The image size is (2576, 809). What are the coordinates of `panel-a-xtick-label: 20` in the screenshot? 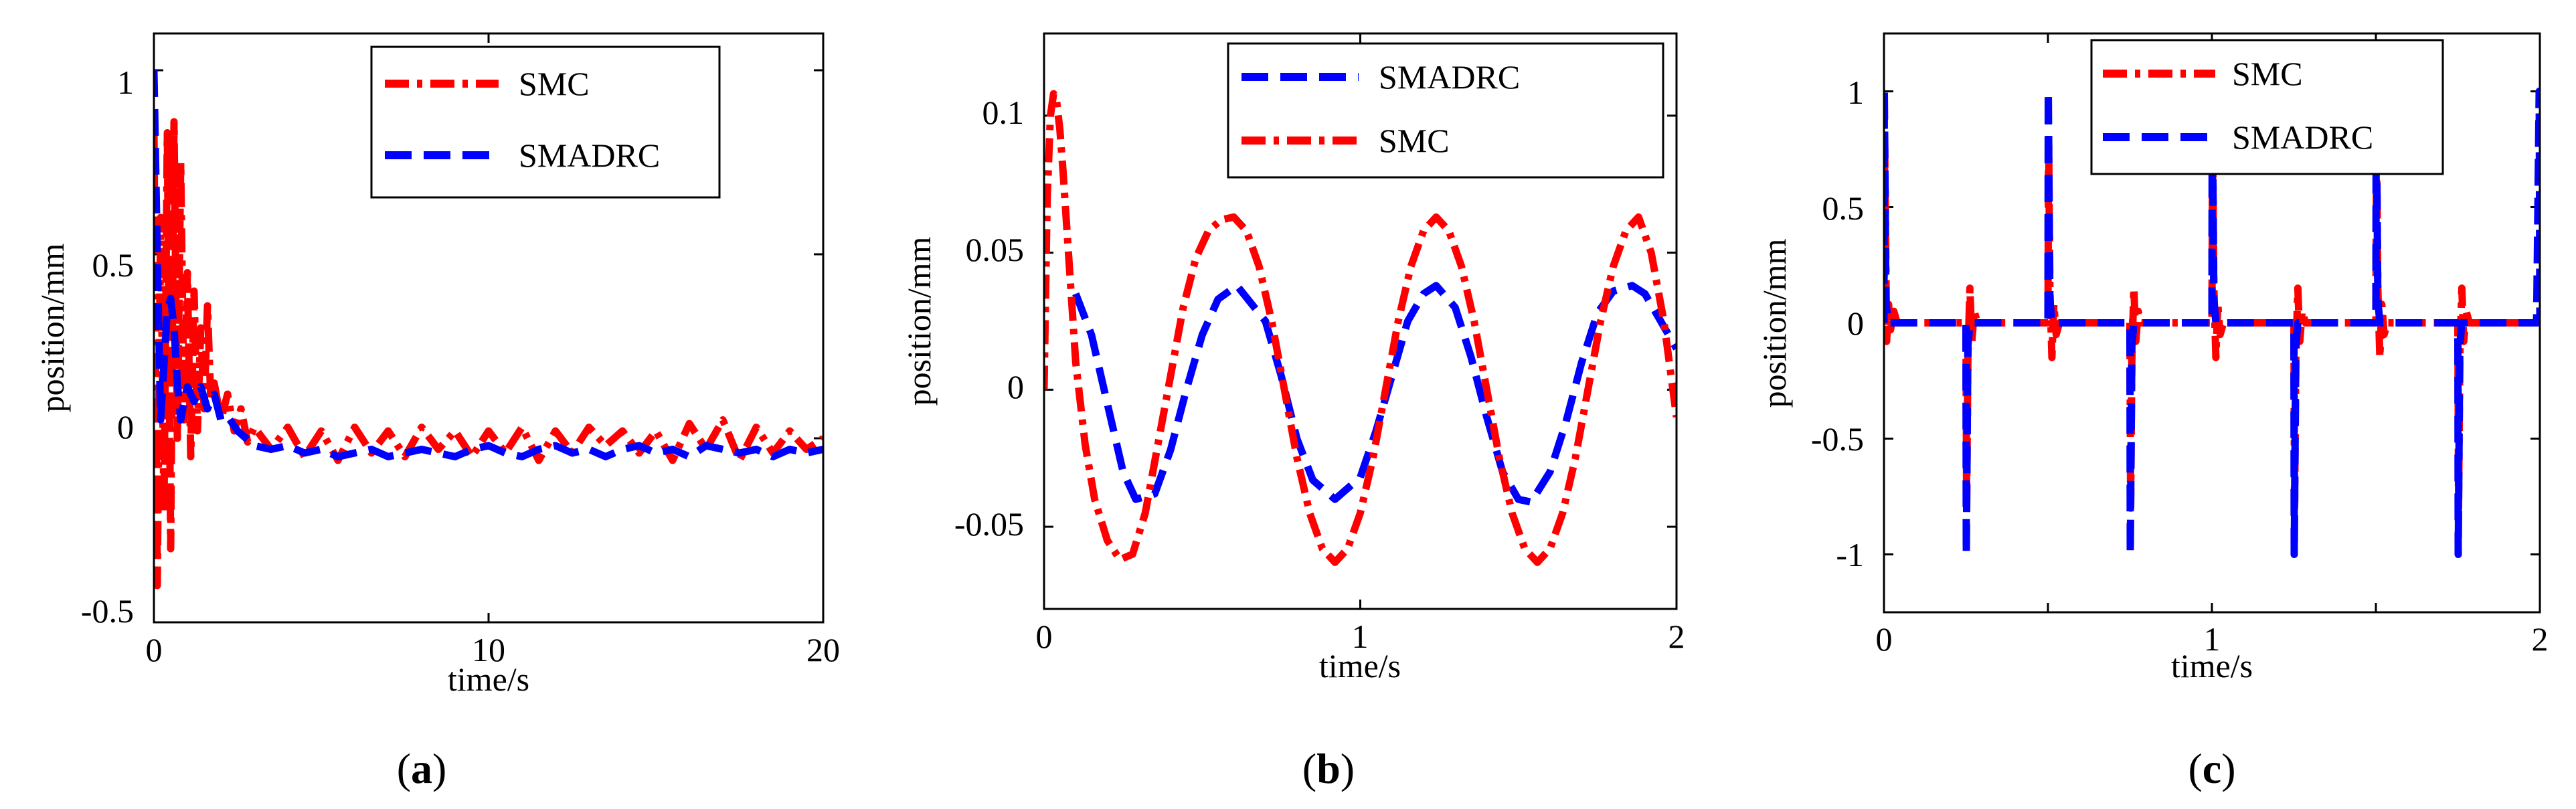 It's located at (823, 649).